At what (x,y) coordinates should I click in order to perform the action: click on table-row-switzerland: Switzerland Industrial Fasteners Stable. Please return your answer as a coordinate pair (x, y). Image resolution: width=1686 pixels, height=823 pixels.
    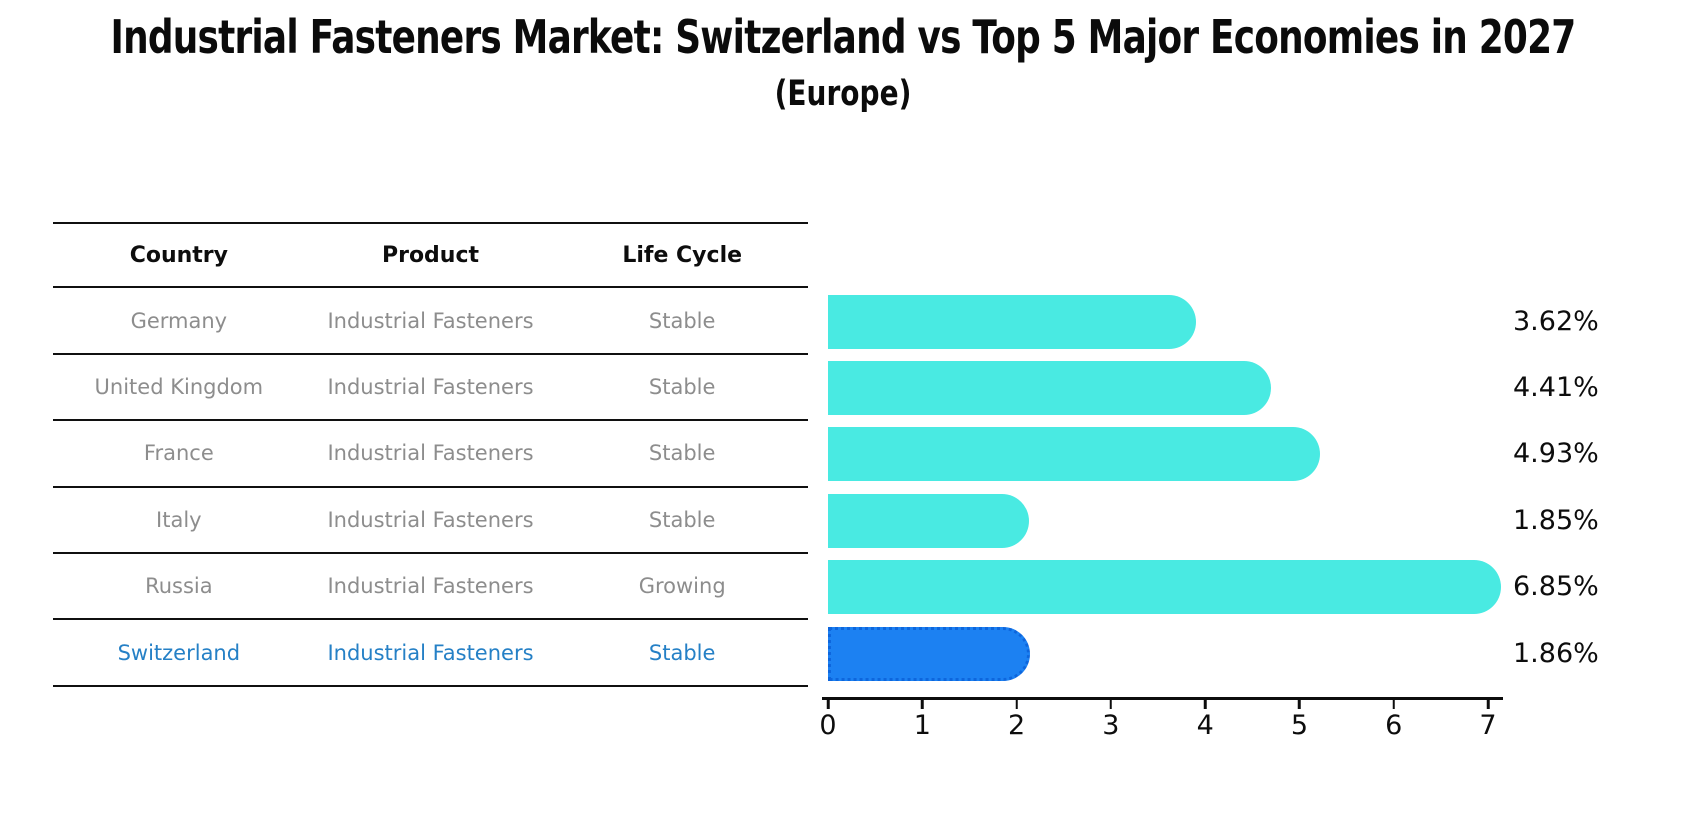
    Looking at the image, I should click on (430, 653).